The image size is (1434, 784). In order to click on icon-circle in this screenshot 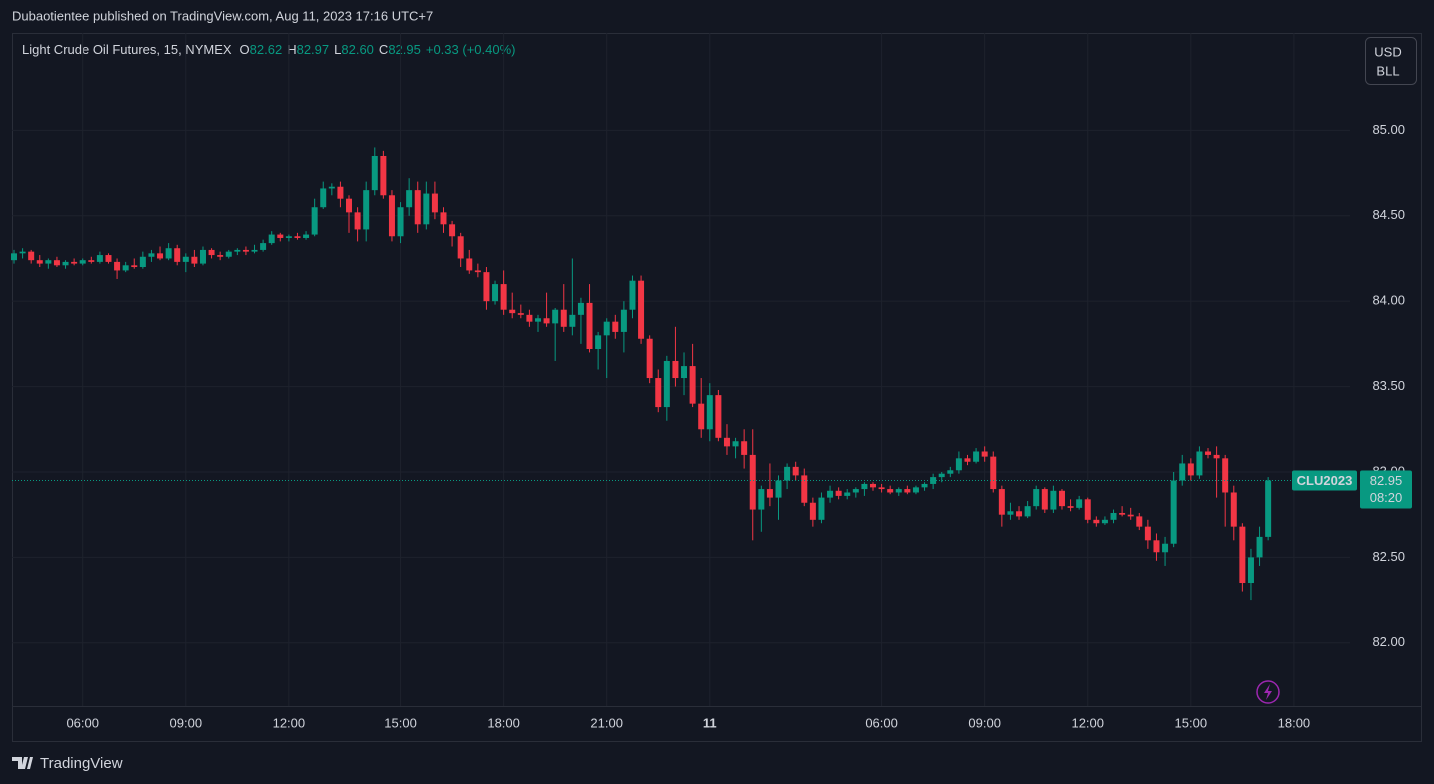, I will do `click(1268, 692)`.